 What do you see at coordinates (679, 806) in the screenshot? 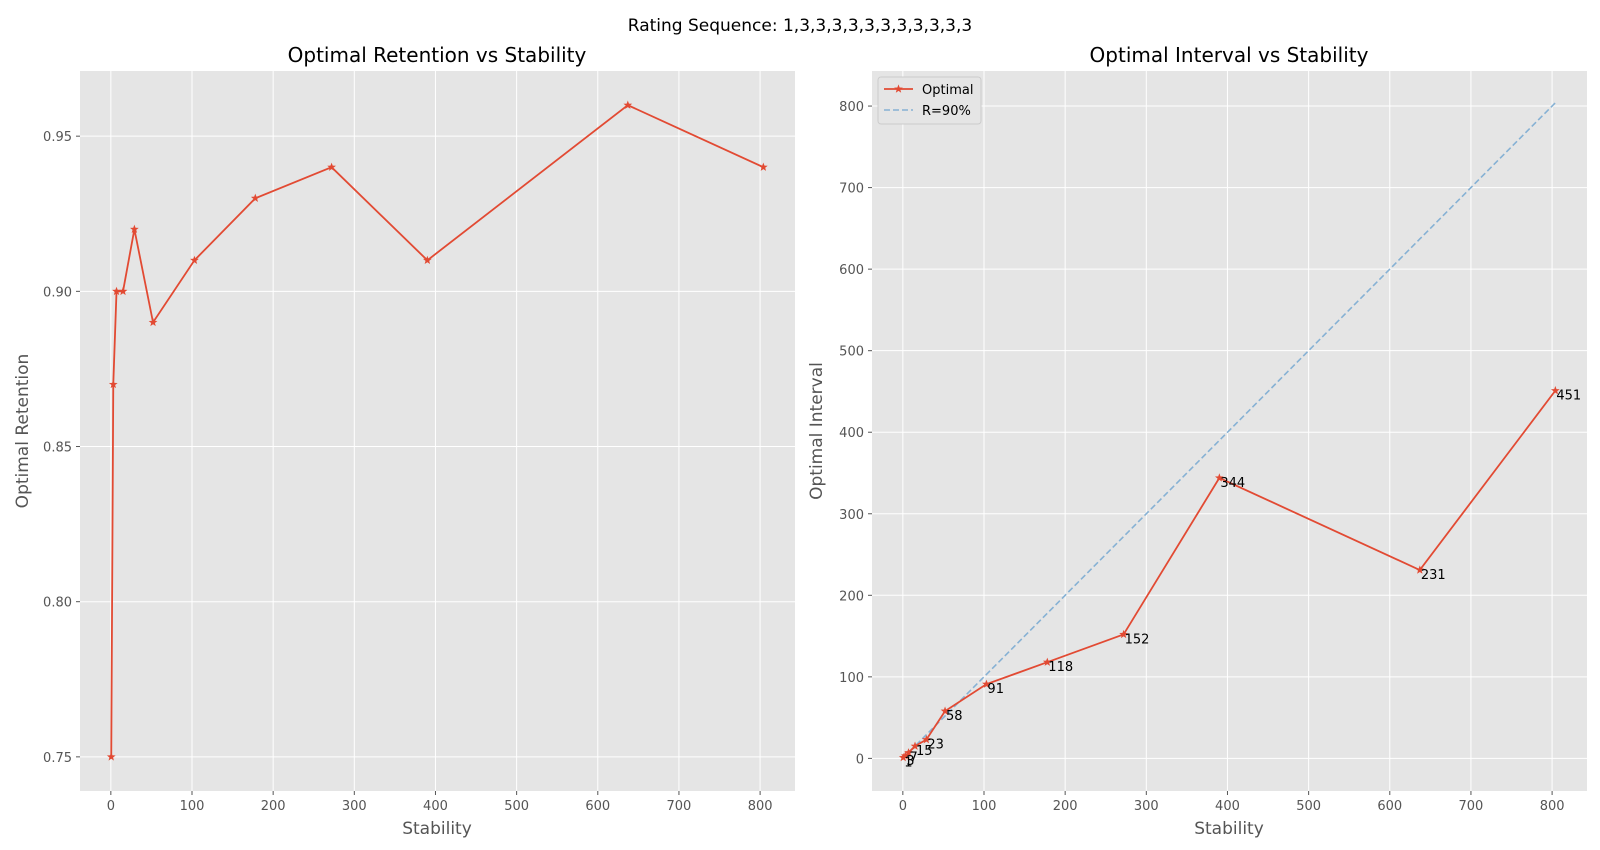
I see `retention-x-tick-label: 700` at bounding box center [679, 806].